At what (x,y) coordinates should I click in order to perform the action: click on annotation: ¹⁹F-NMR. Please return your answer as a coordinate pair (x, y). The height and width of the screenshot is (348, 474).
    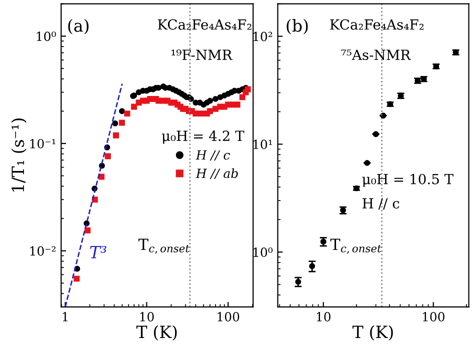
    Looking at the image, I should click on (202, 55).